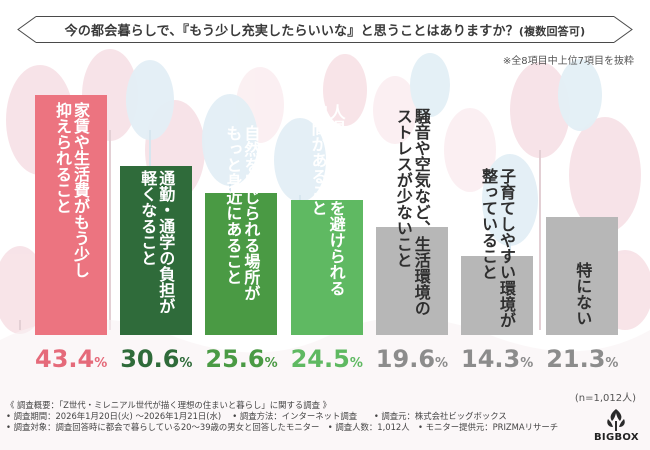 Image resolution: width=650 pixels, height=450 pixels. Describe the element at coordinates (26, 29) in the screenshot. I see `title-left-chevron-icon` at that location.